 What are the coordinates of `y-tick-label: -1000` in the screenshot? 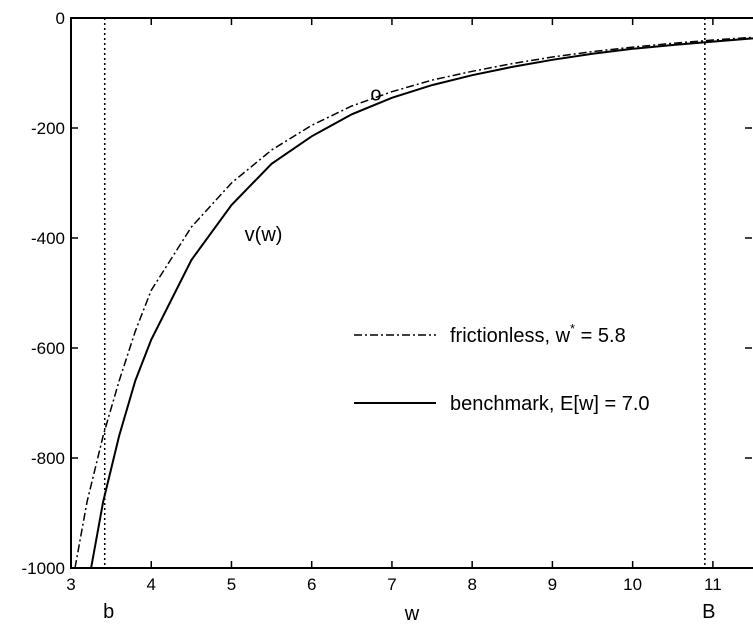 It's located at (43, 568).